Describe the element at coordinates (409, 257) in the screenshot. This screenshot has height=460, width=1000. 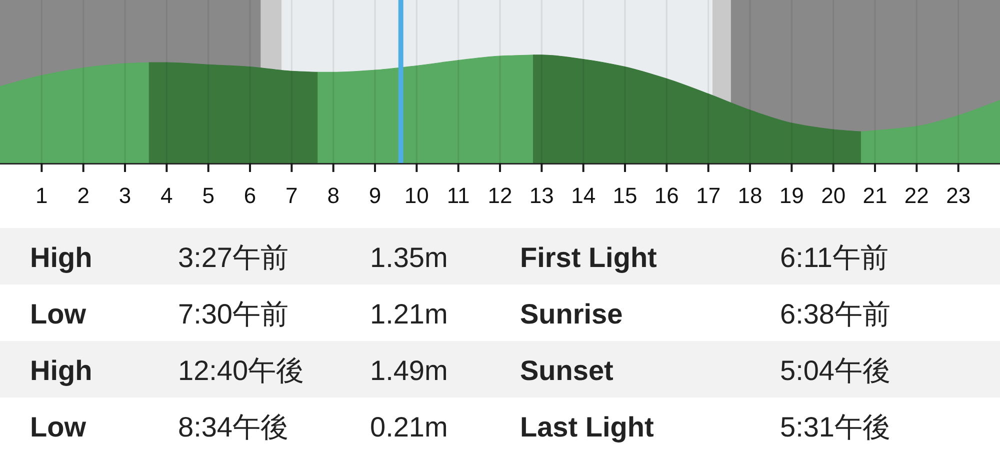
I see `text: 1.35m` at that location.